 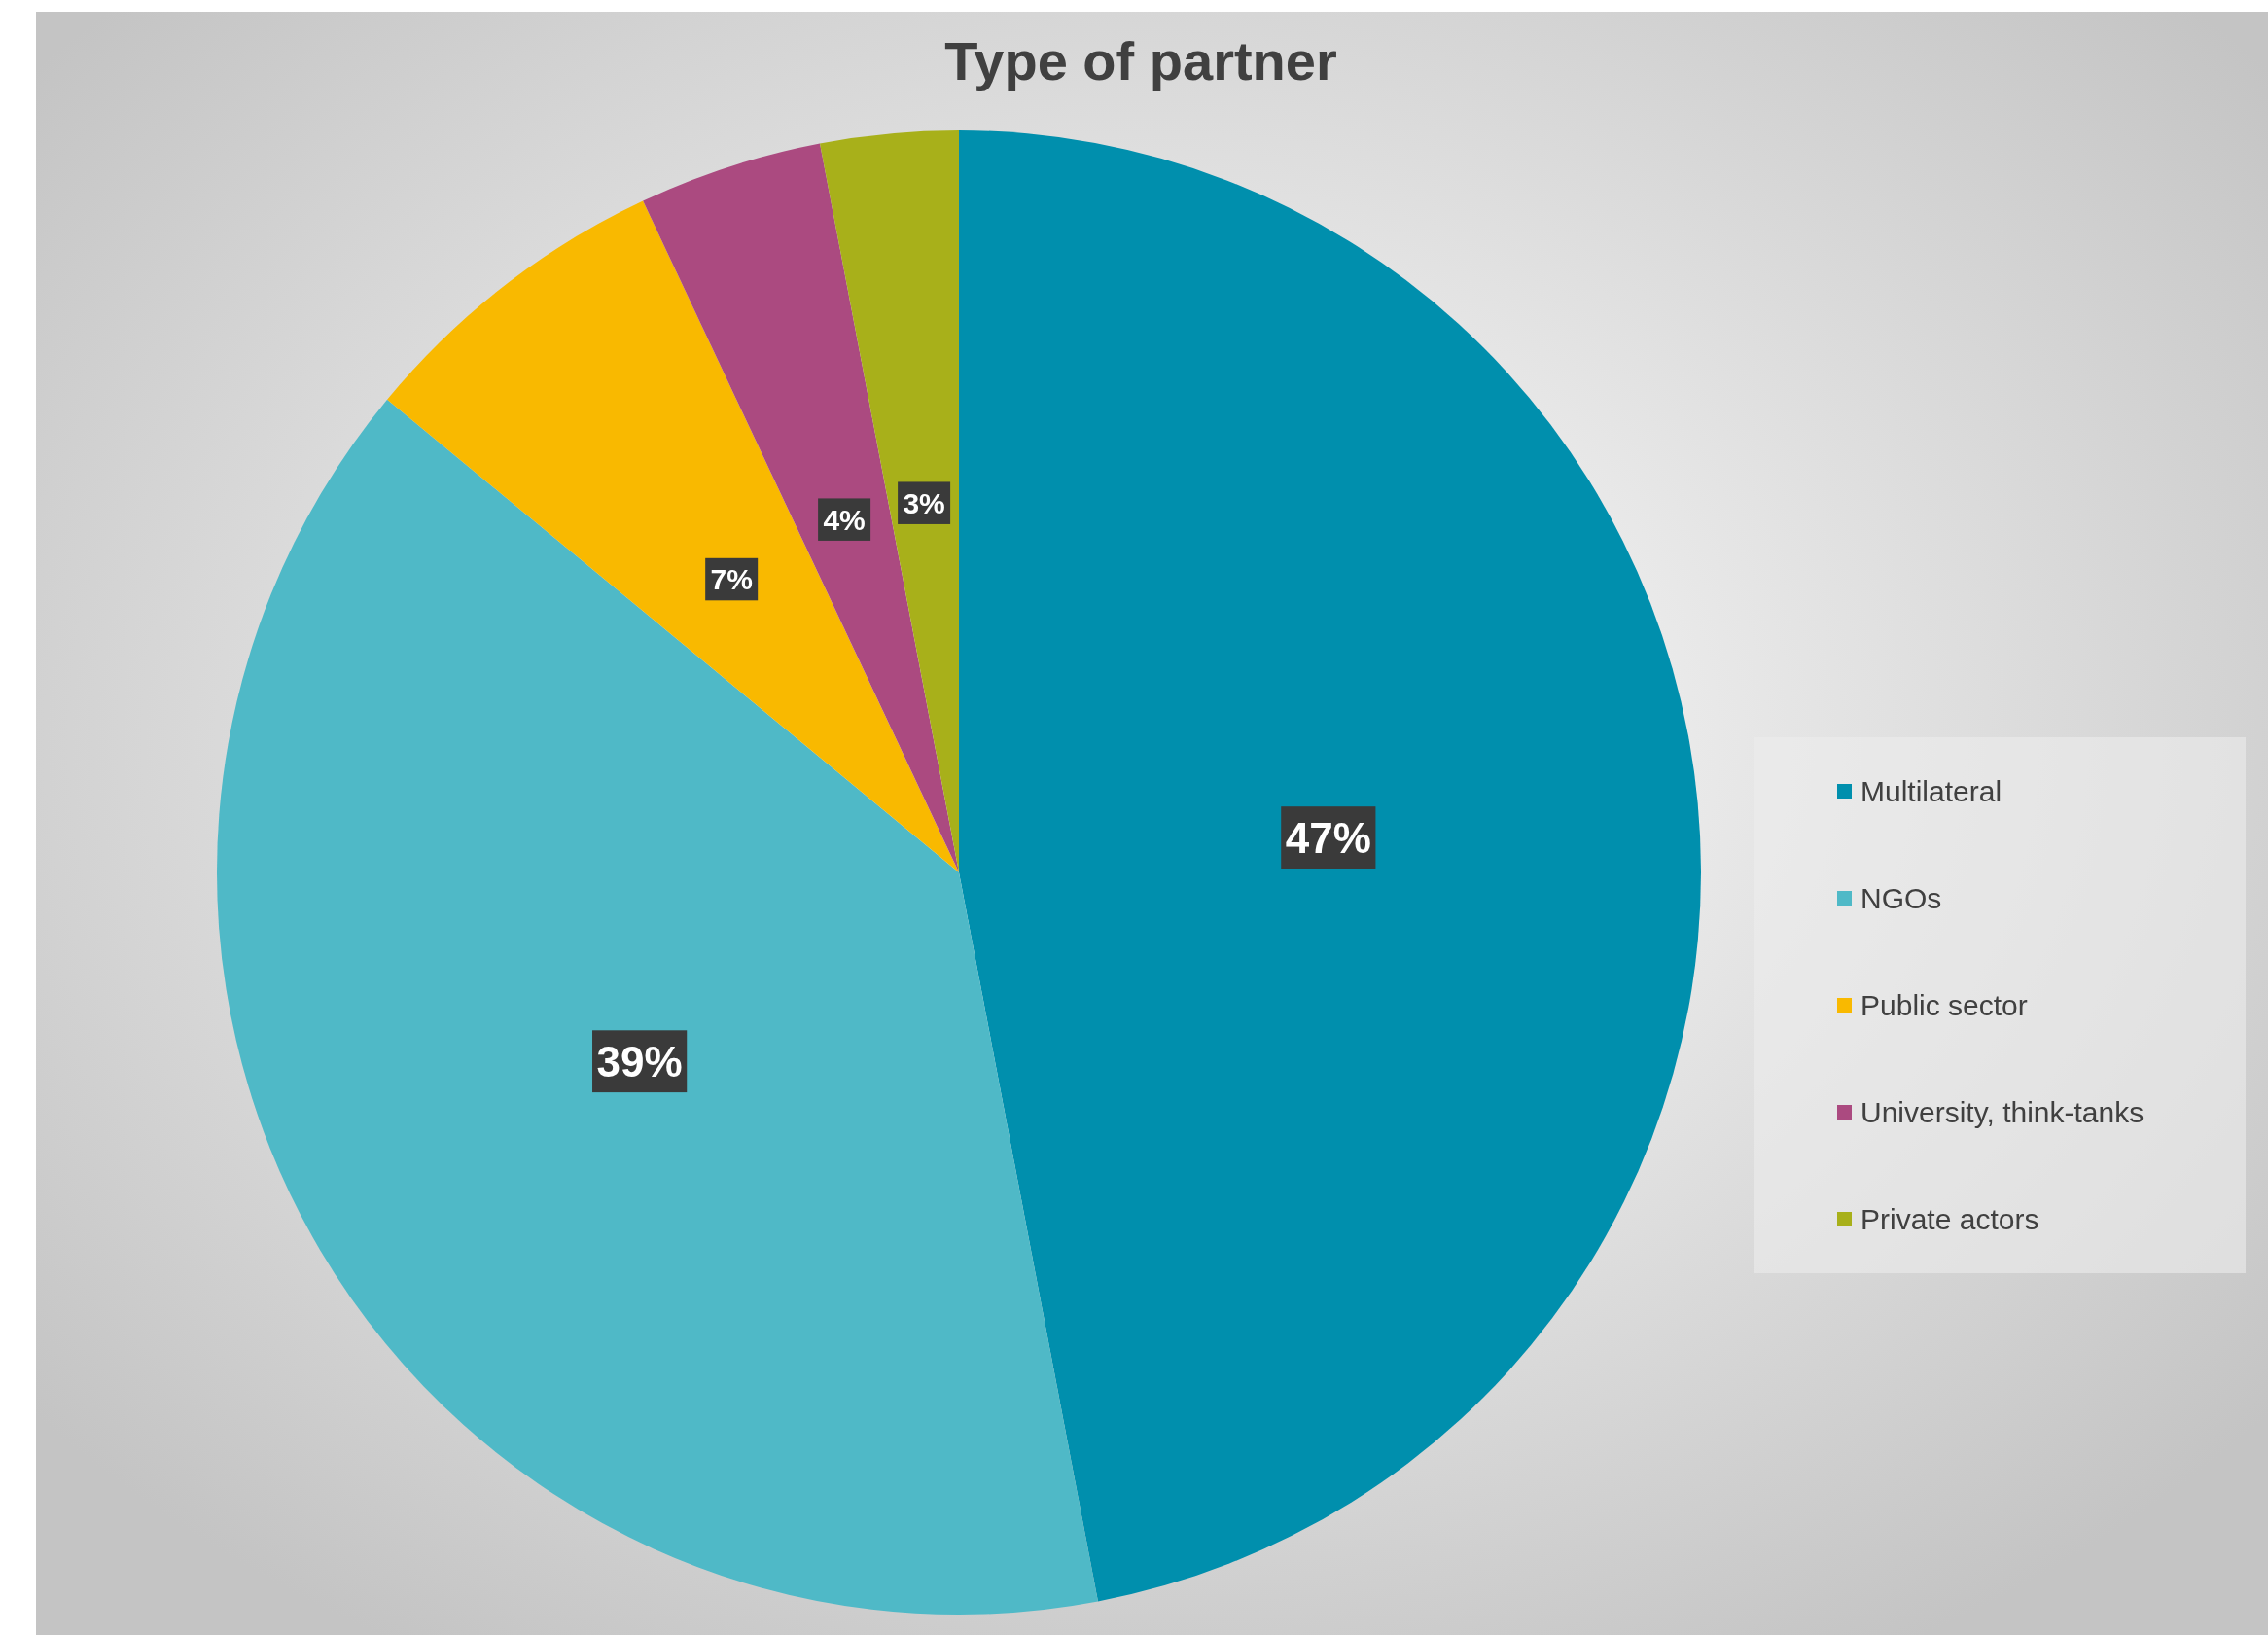 What do you see at coordinates (639, 1062) in the screenshot?
I see `data-label: 39%` at bounding box center [639, 1062].